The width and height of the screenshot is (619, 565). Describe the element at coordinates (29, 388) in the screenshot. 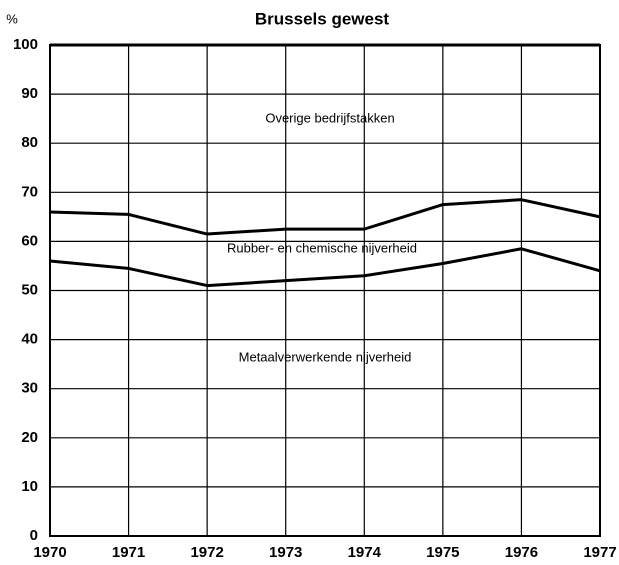

I see `y-tick-label: 30` at that location.